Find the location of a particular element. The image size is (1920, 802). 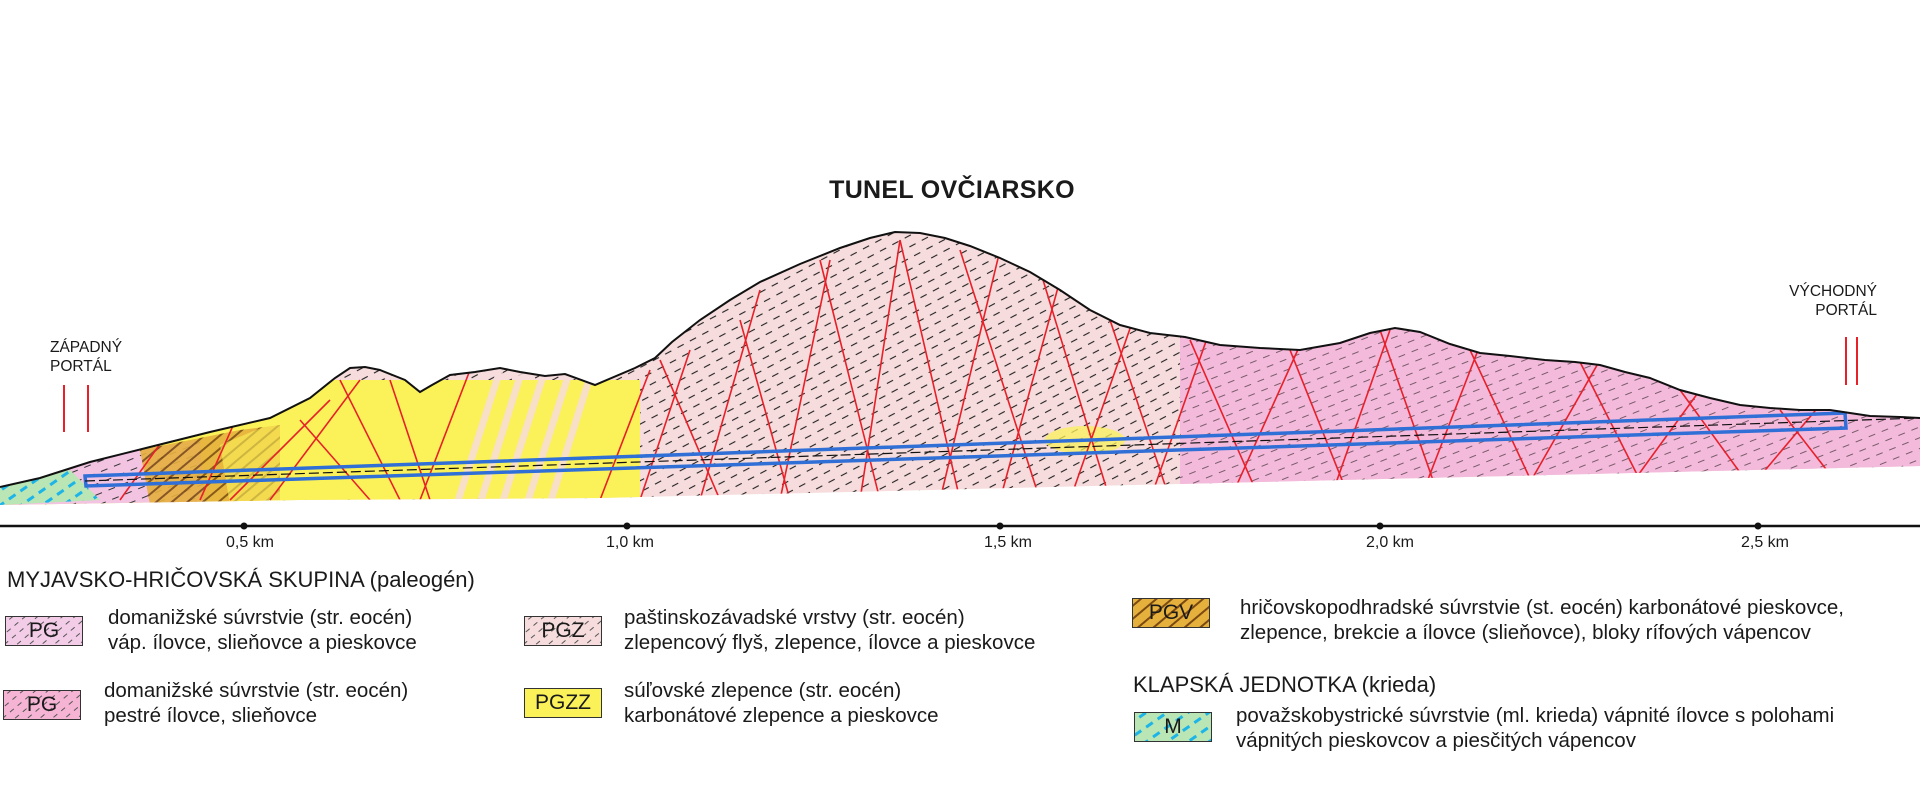

west-portal-line2: PORTÁL is located at coordinates (81, 366).